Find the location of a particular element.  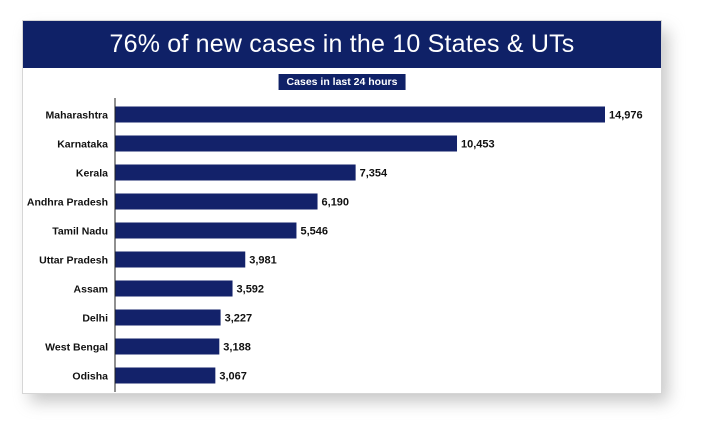

category-label: Assam is located at coordinates (91, 290).